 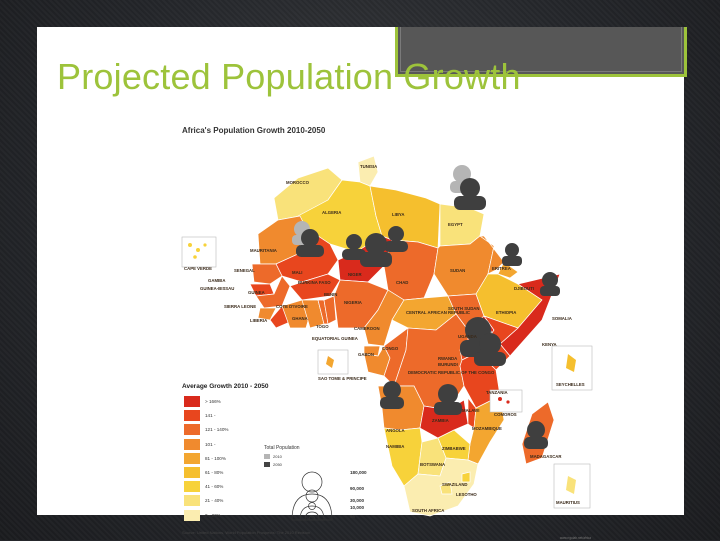 I want to click on label-seychelles: SEYCHELLES, so click(x=570, y=384).